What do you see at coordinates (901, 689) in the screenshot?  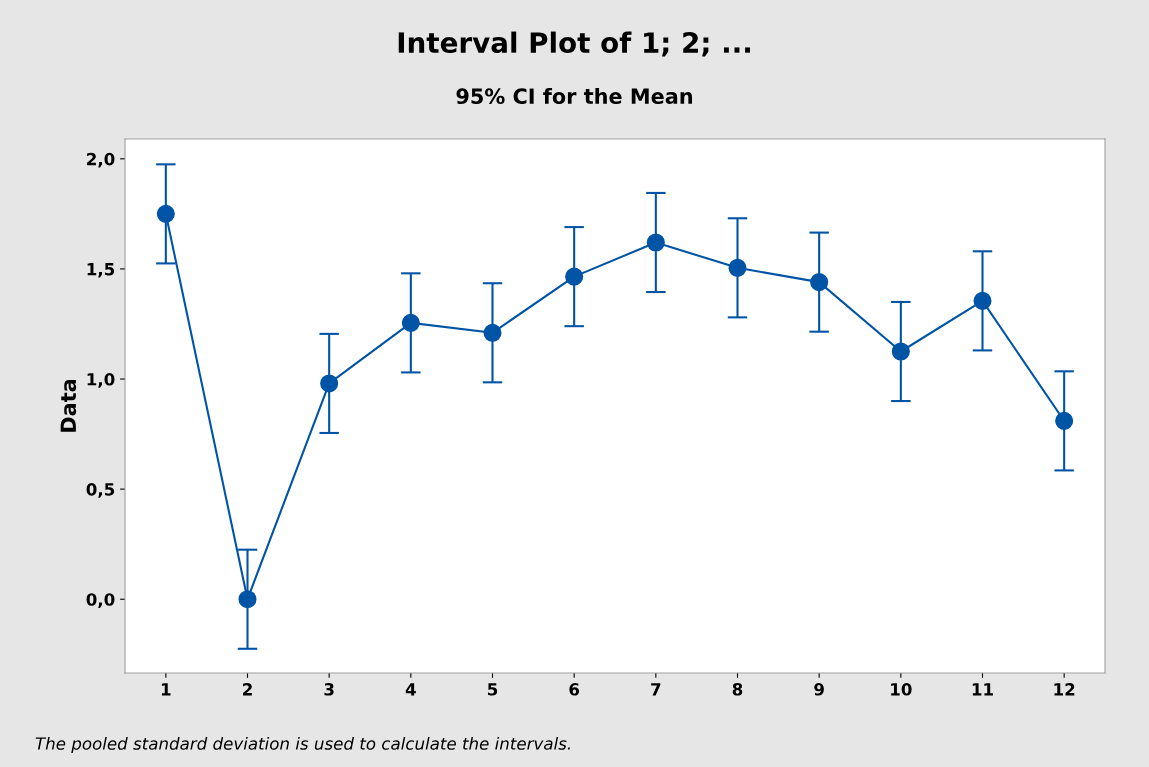 I see `x-tick-label: 10` at bounding box center [901, 689].